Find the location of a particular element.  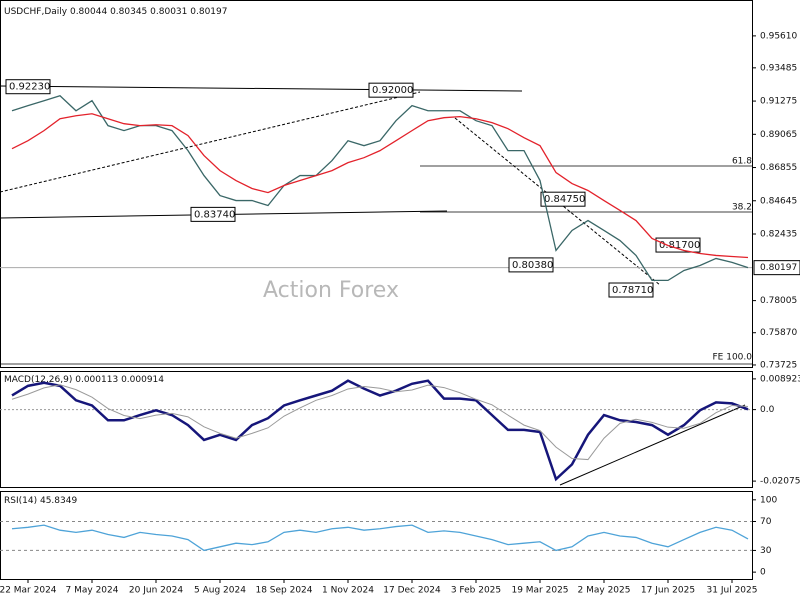

y-tick-label: 0.91275 is located at coordinates (778, 102).